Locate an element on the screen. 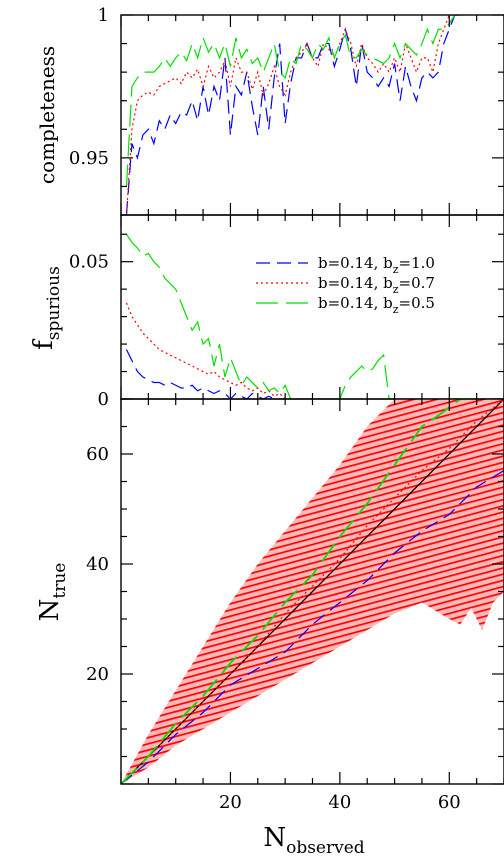 The height and width of the screenshot is (856, 504). x-tick-label: 40 is located at coordinates (339, 802).